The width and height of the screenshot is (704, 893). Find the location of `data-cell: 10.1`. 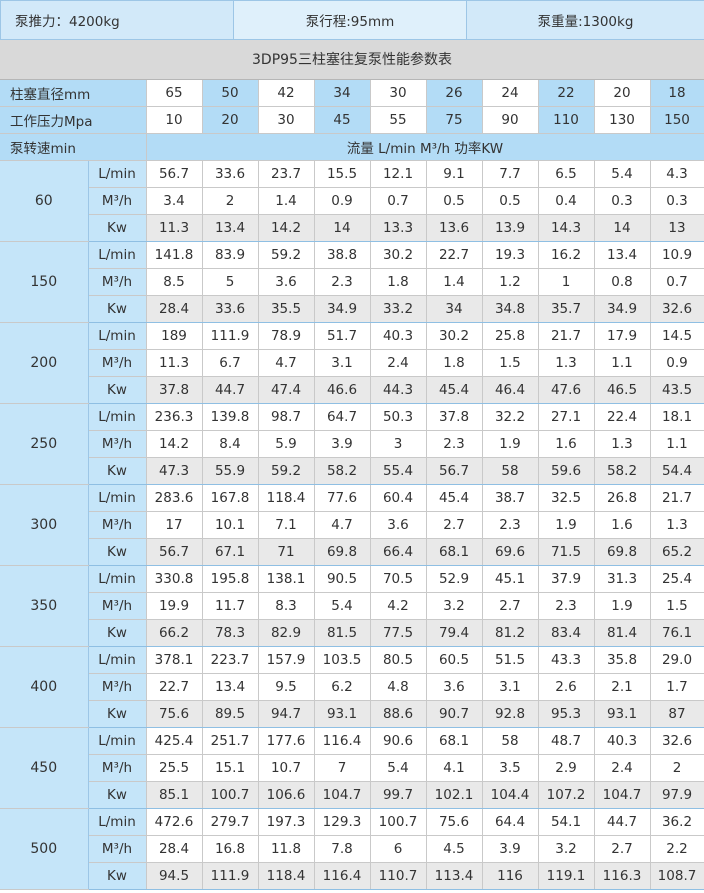

data-cell: 10.1 is located at coordinates (230, 525).